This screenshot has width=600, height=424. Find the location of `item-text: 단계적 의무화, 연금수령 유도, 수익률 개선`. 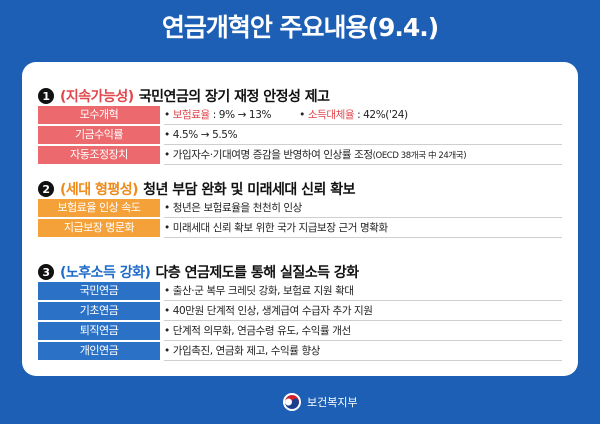

item-text: 단계적 의무화, 연금수령 유도, 수익률 개선 is located at coordinates (261, 331).